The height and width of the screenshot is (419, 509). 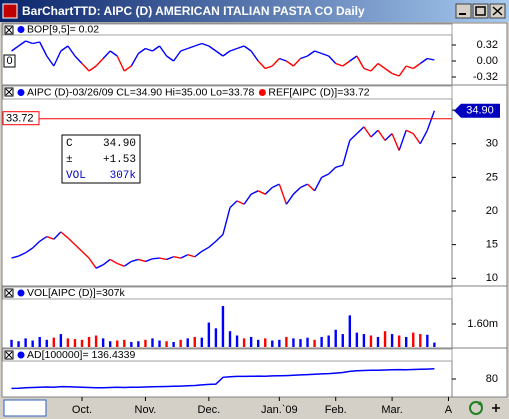 I want to click on info-key: VOL, so click(x=76, y=176).